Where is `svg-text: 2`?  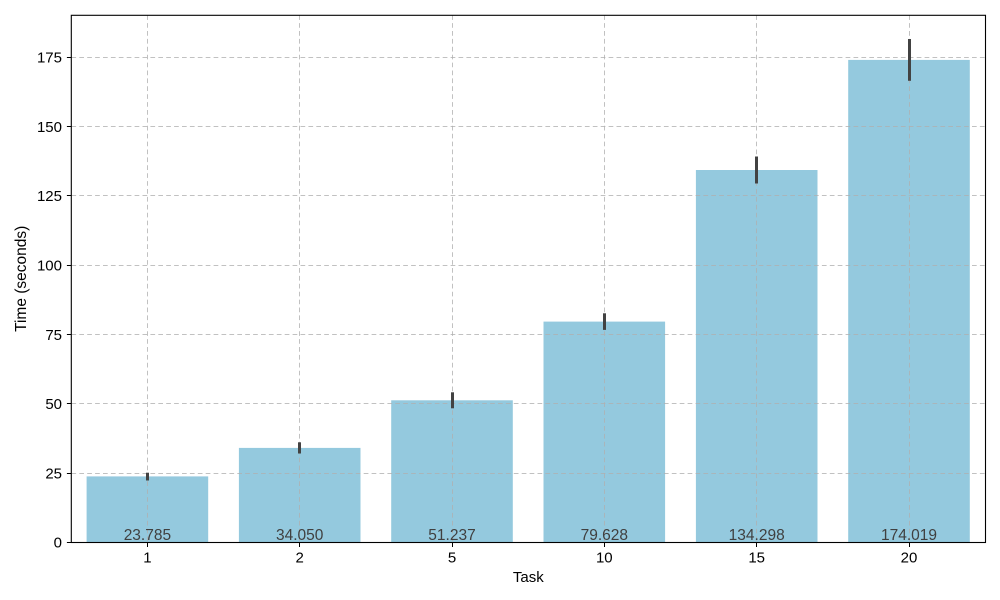 svg-text: 2 is located at coordinates (300, 558).